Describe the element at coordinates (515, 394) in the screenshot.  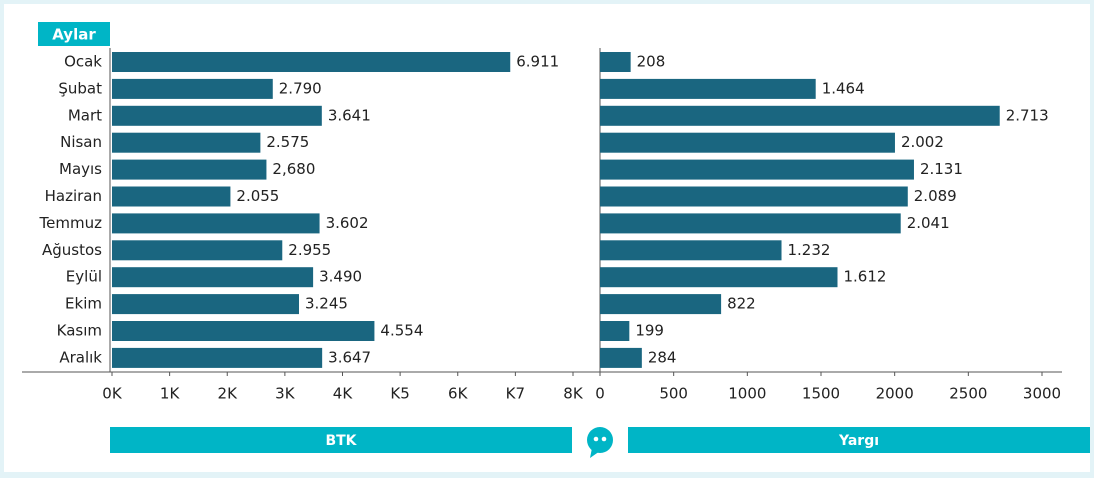
I see `x-tick-label: K7` at that location.